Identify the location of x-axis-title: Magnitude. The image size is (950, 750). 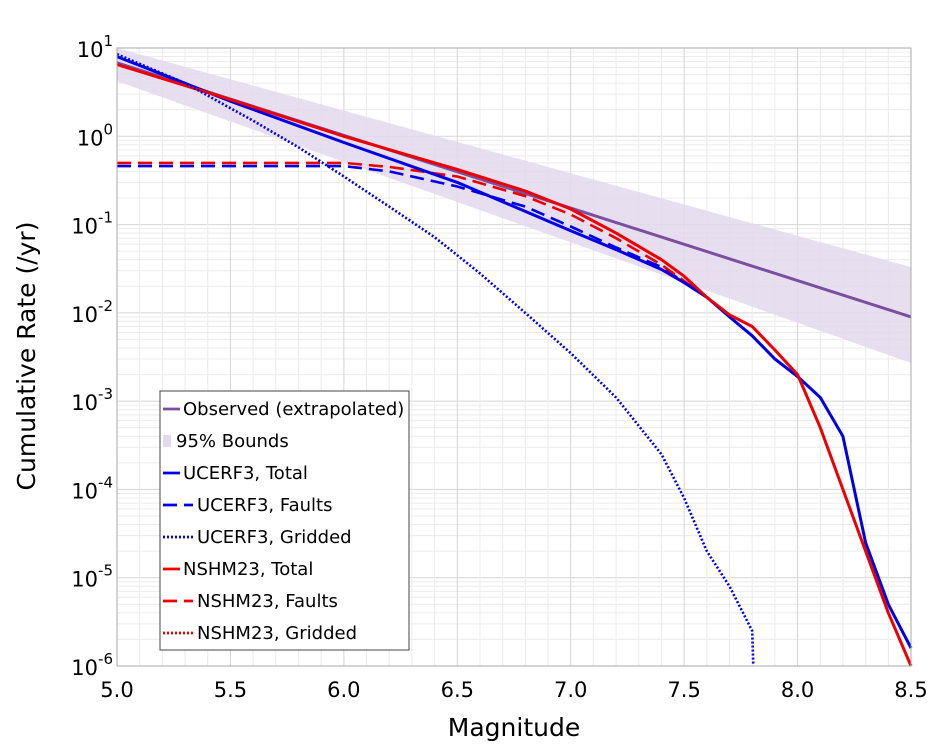
(514, 727).